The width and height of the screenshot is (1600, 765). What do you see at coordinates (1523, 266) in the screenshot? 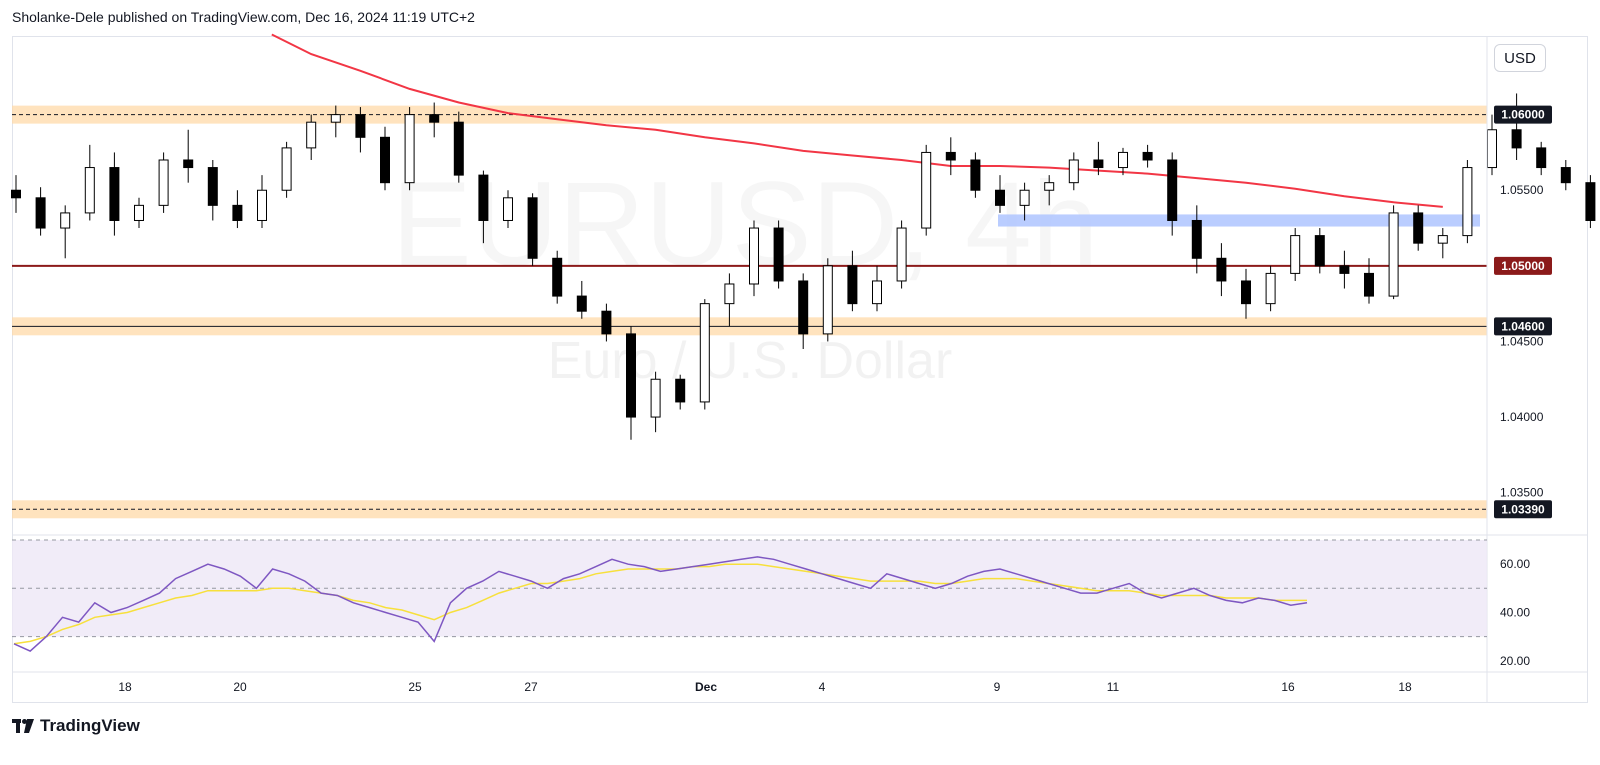
I see `price-level-tag-label: 1.05000` at bounding box center [1523, 266].